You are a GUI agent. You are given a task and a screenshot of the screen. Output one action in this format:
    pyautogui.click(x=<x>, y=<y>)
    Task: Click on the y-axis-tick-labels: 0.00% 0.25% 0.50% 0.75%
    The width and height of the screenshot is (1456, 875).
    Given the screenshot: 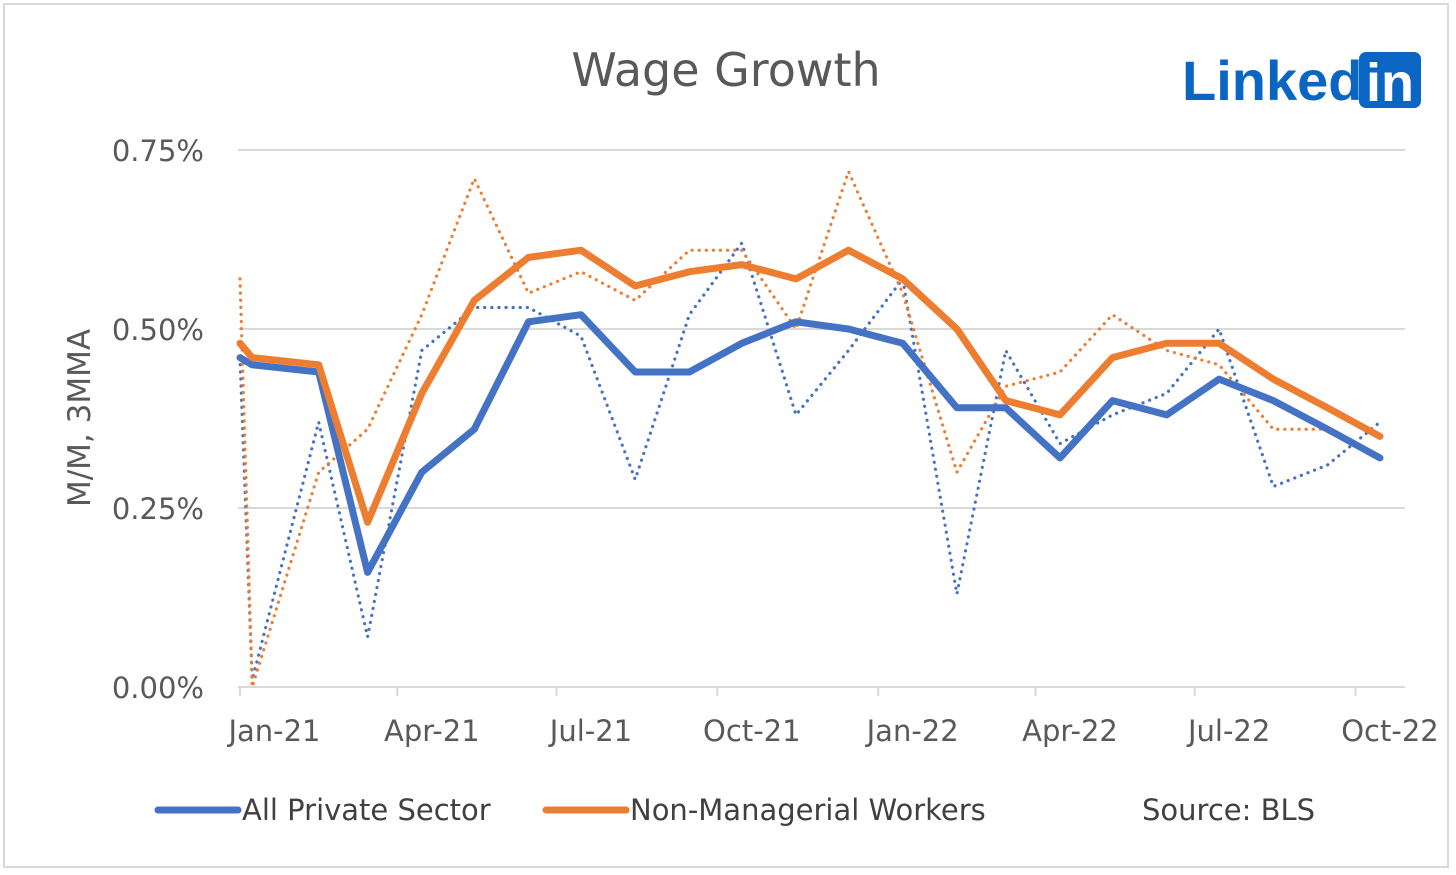 What is the action you would take?
    pyautogui.click(x=158, y=419)
    